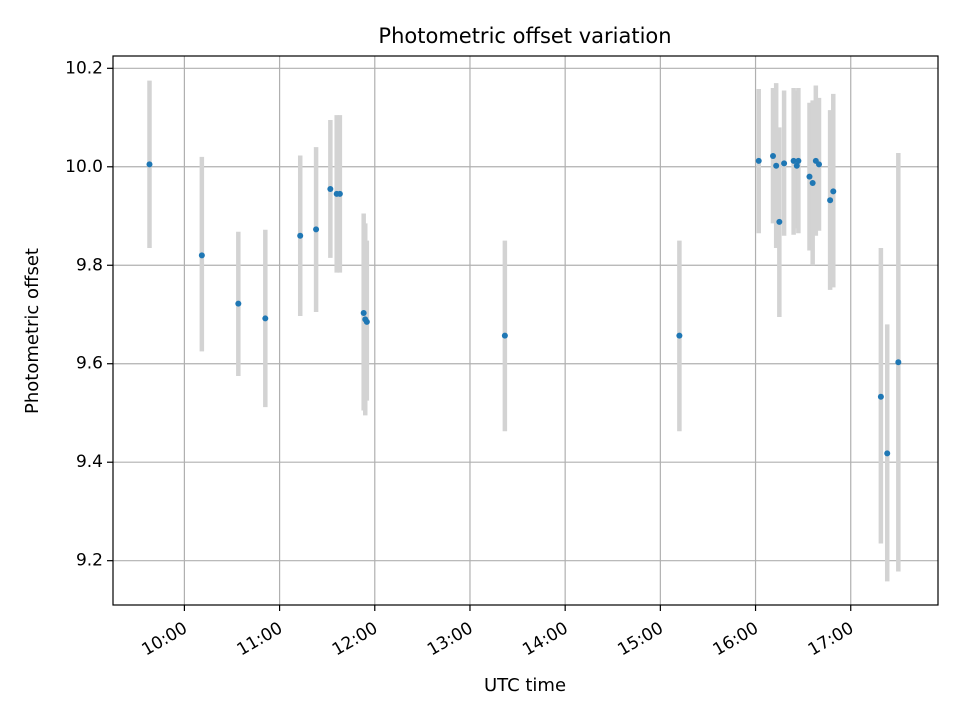 Image resolution: width=960 pixels, height=720 pixels. Describe the element at coordinates (32, 331) in the screenshot. I see `y-axis-title: Photometric offset` at that location.